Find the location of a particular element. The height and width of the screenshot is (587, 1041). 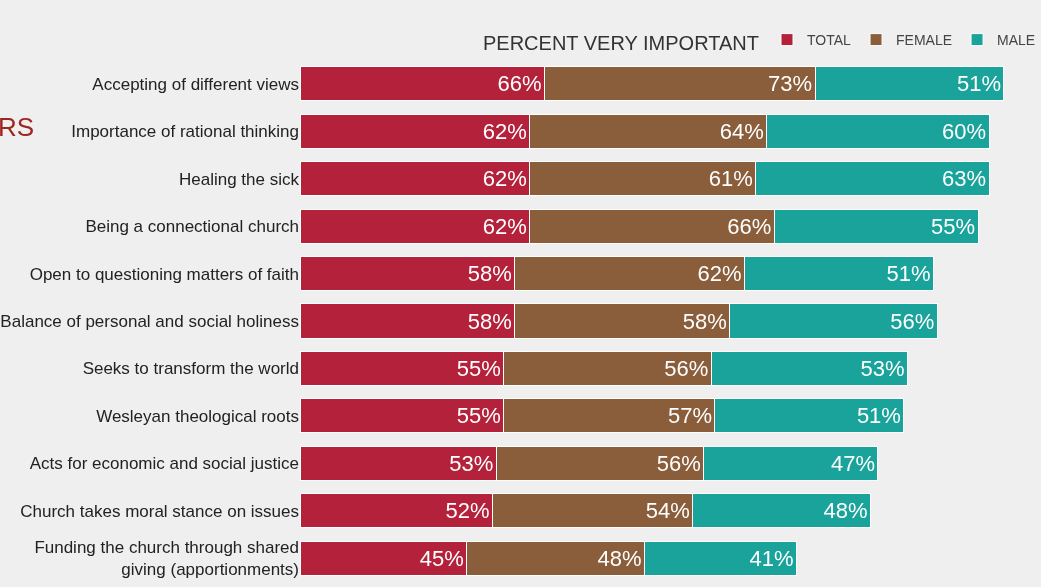

data-label: 45% is located at coordinates (441, 558).